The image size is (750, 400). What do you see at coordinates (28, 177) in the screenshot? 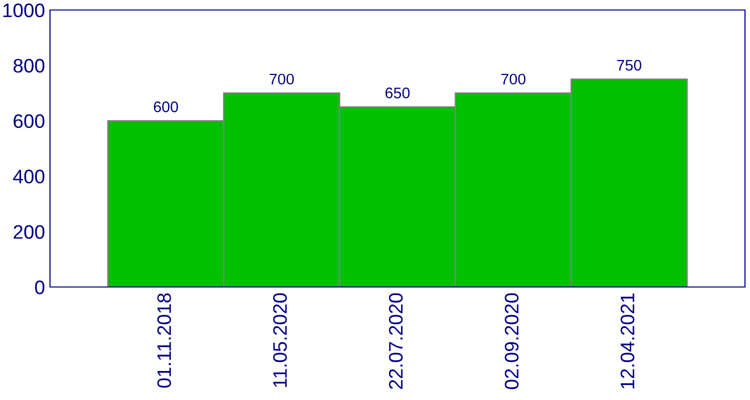
I see `y-tick-label: 400` at bounding box center [28, 177].